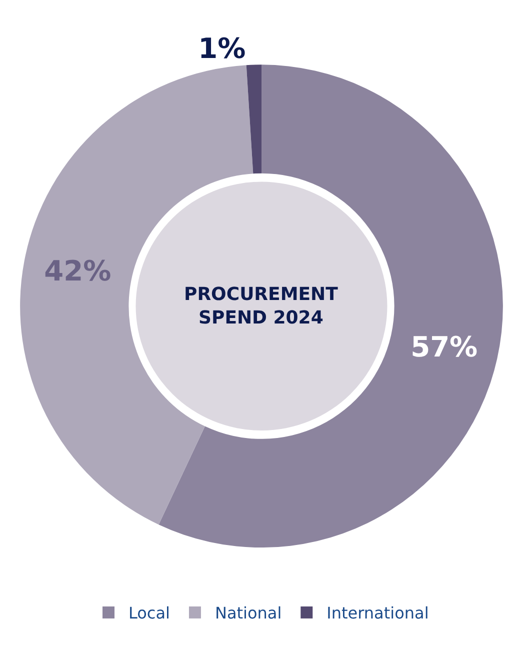  What do you see at coordinates (444, 347) in the screenshot?
I see `data-label: 57%` at bounding box center [444, 347].